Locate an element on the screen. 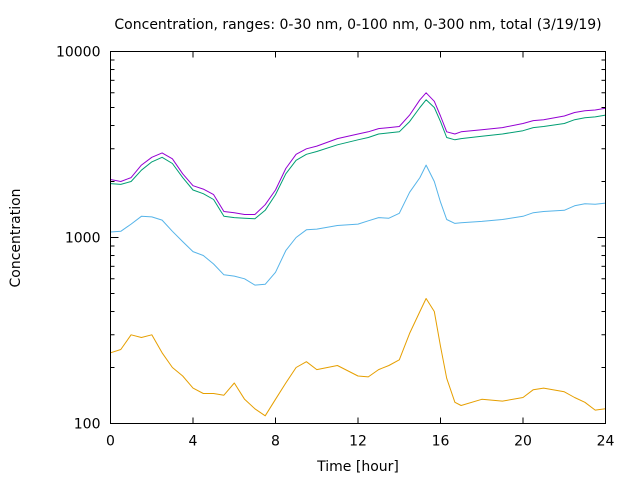 The height and width of the screenshot is (480, 640). x-tick-label: 0 is located at coordinates (110, 442).